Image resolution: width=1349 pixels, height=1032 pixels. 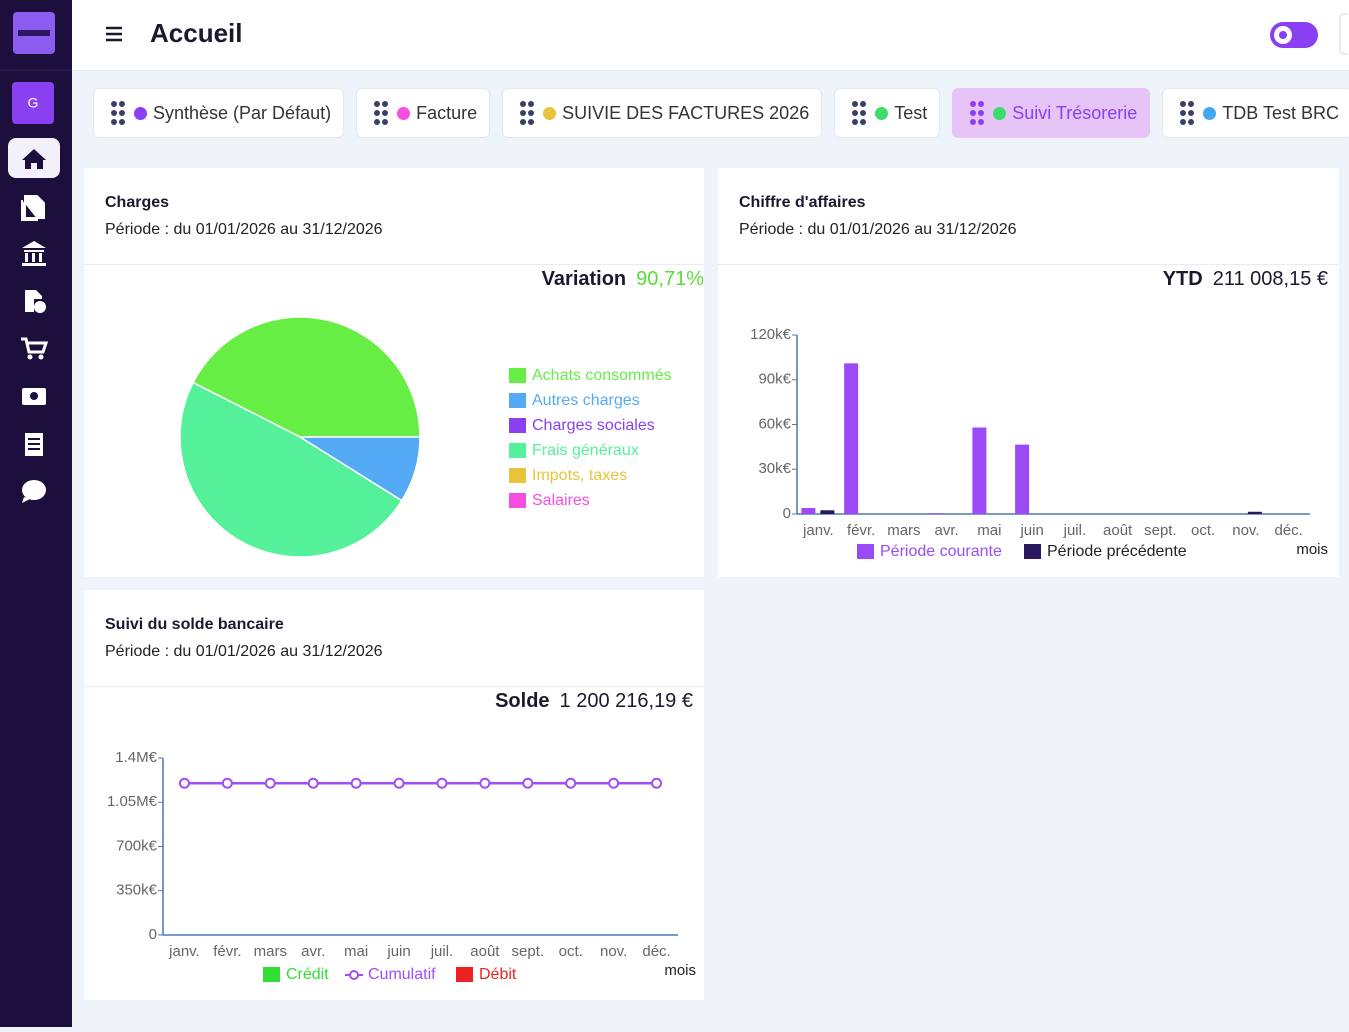 What do you see at coordinates (1182, 279) in the screenshot?
I see `kpi-label: YTD` at bounding box center [1182, 279].